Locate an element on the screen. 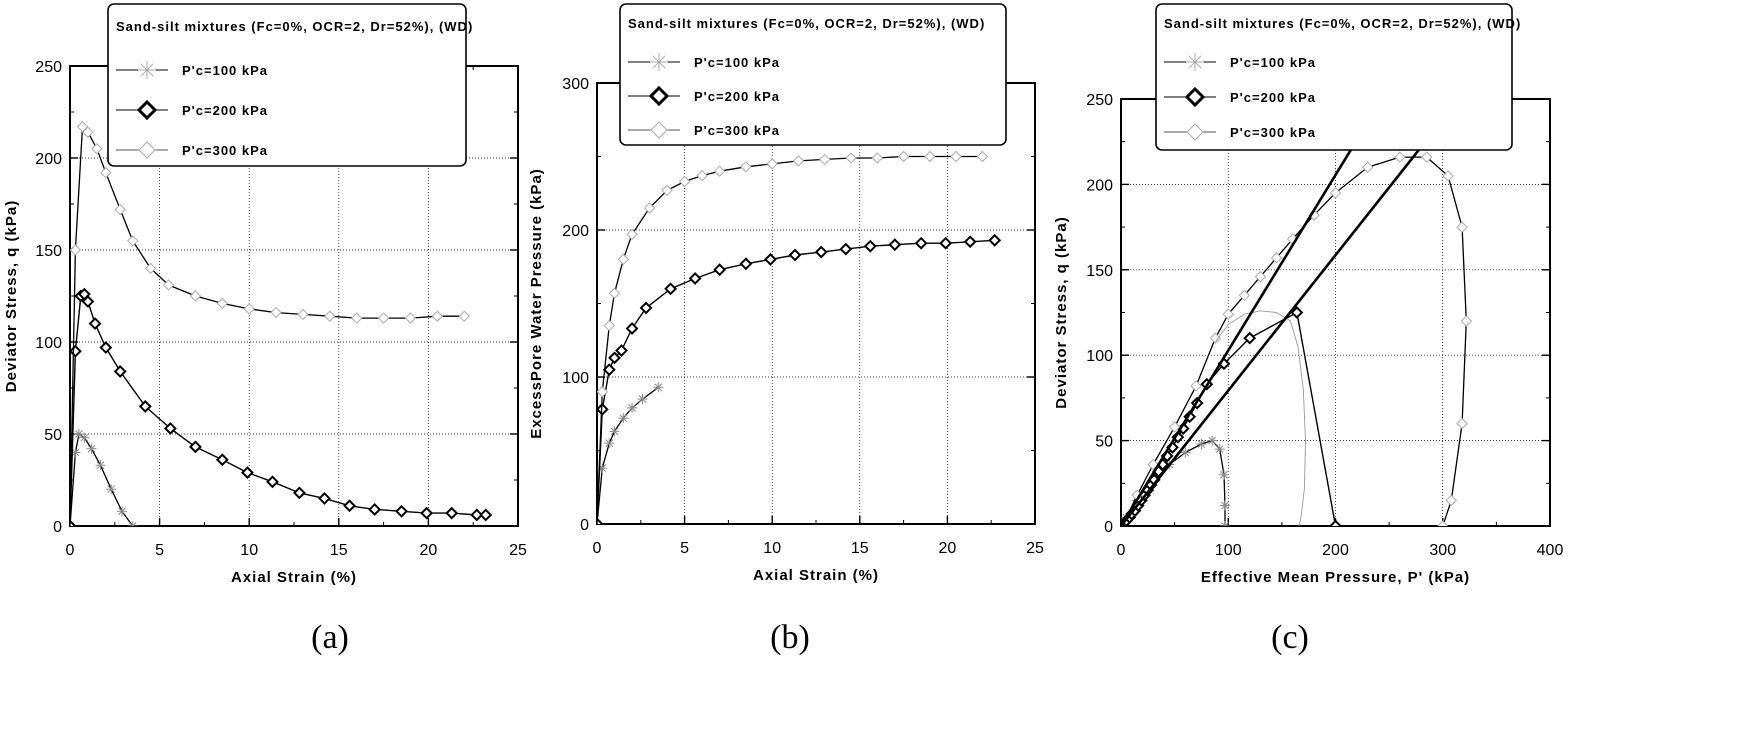 The height and width of the screenshot is (737, 1758). x-tick-label: 25 is located at coordinates (518, 550).